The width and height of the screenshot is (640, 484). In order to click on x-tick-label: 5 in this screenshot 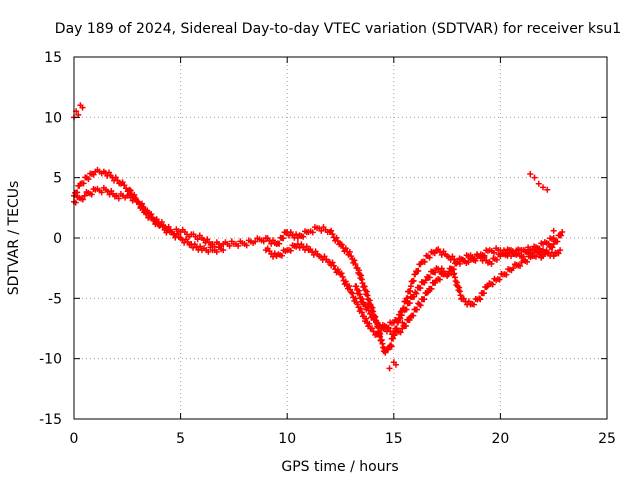, I will do `click(180, 439)`.